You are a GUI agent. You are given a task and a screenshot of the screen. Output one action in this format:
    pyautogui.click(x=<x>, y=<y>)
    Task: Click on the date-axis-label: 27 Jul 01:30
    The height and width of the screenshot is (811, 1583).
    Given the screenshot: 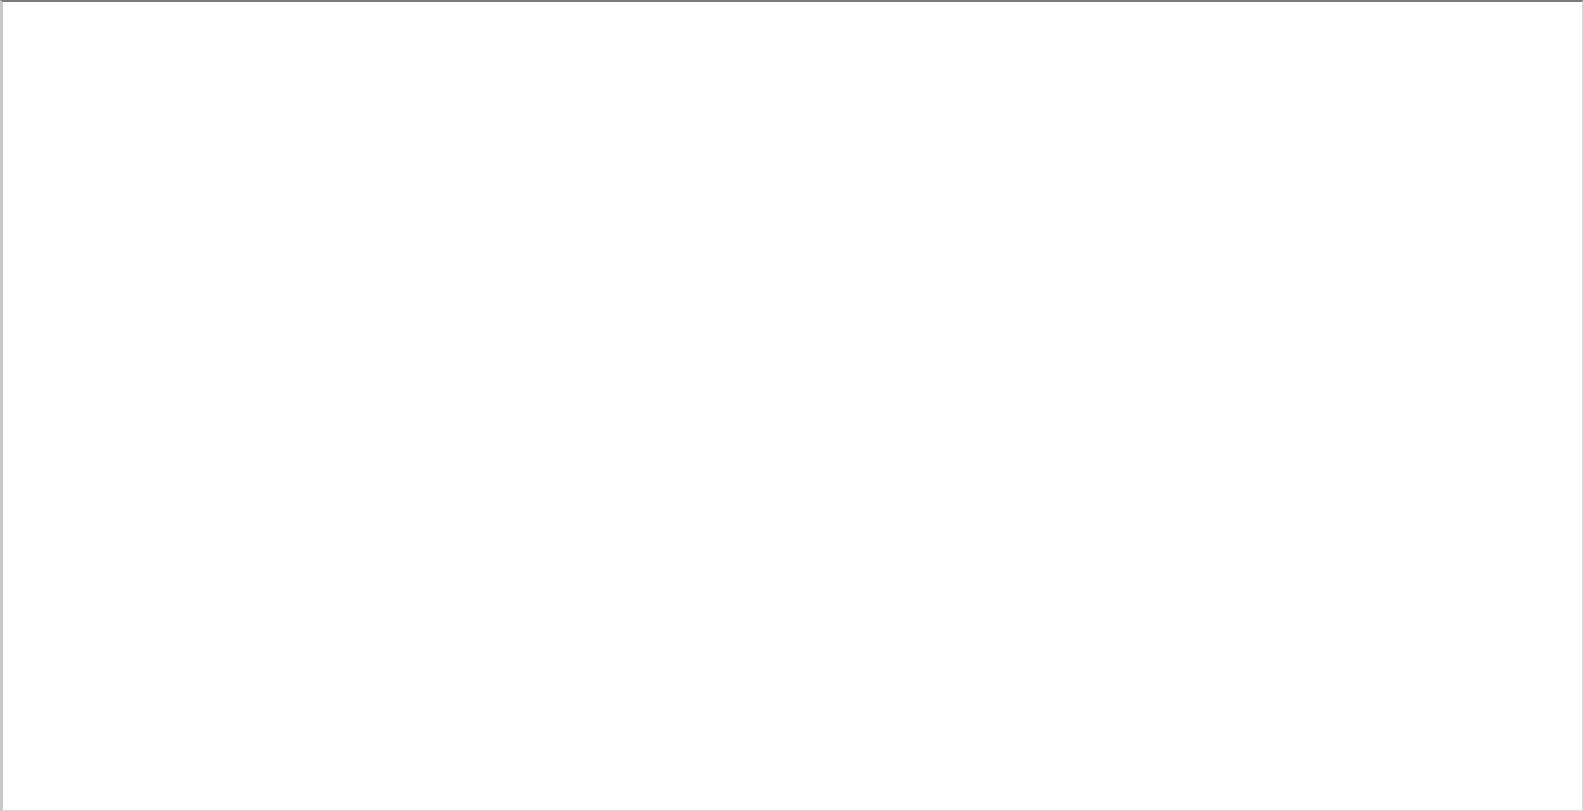 What is the action you would take?
    pyautogui.click(x=819, y=796)
    